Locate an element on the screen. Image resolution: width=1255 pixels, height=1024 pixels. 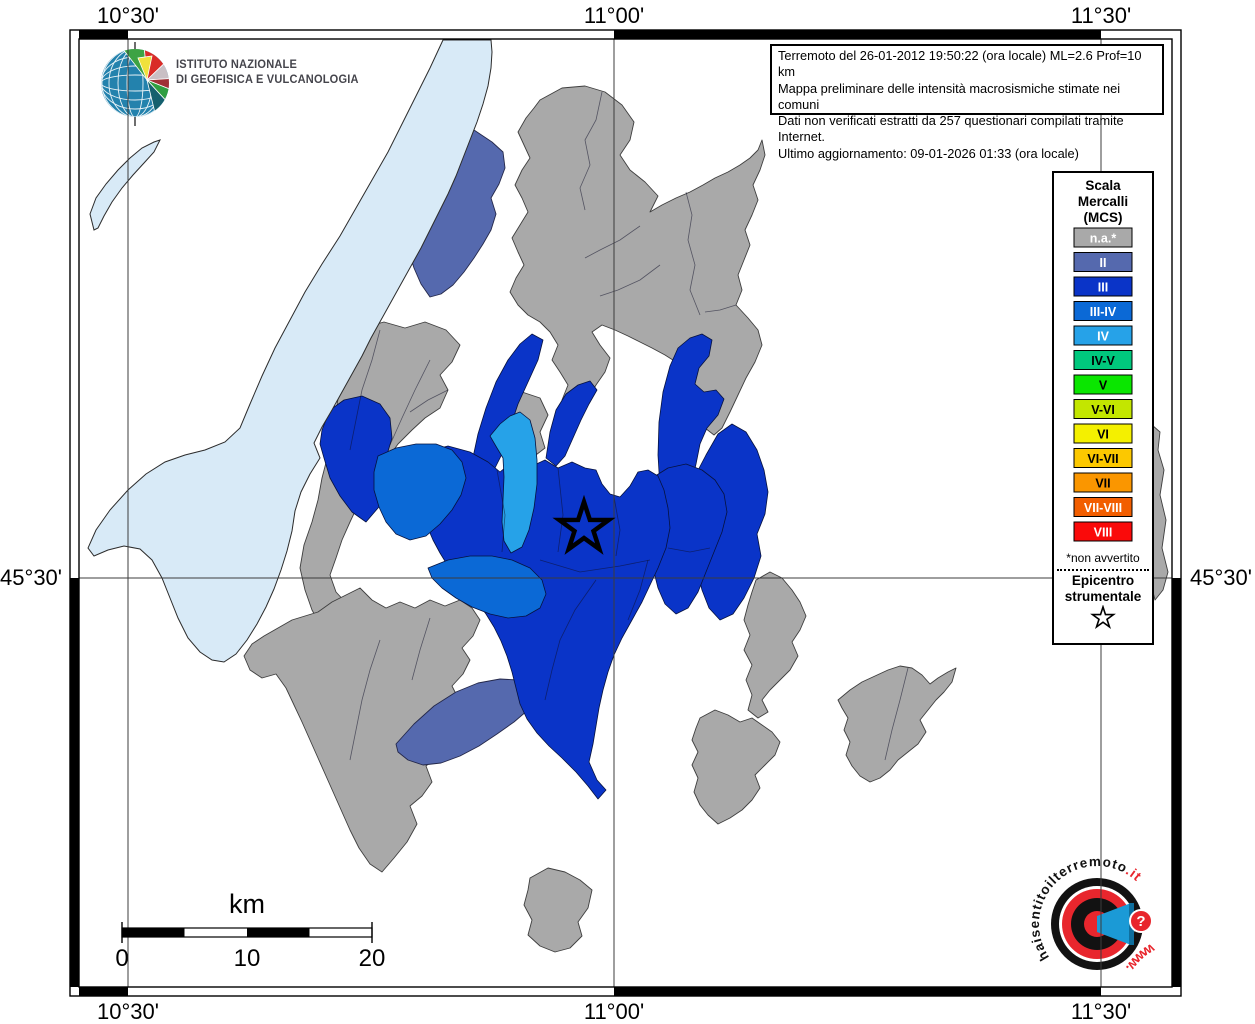
epicenter-label-line2: strumentale is located at coordinates (1103, 596).